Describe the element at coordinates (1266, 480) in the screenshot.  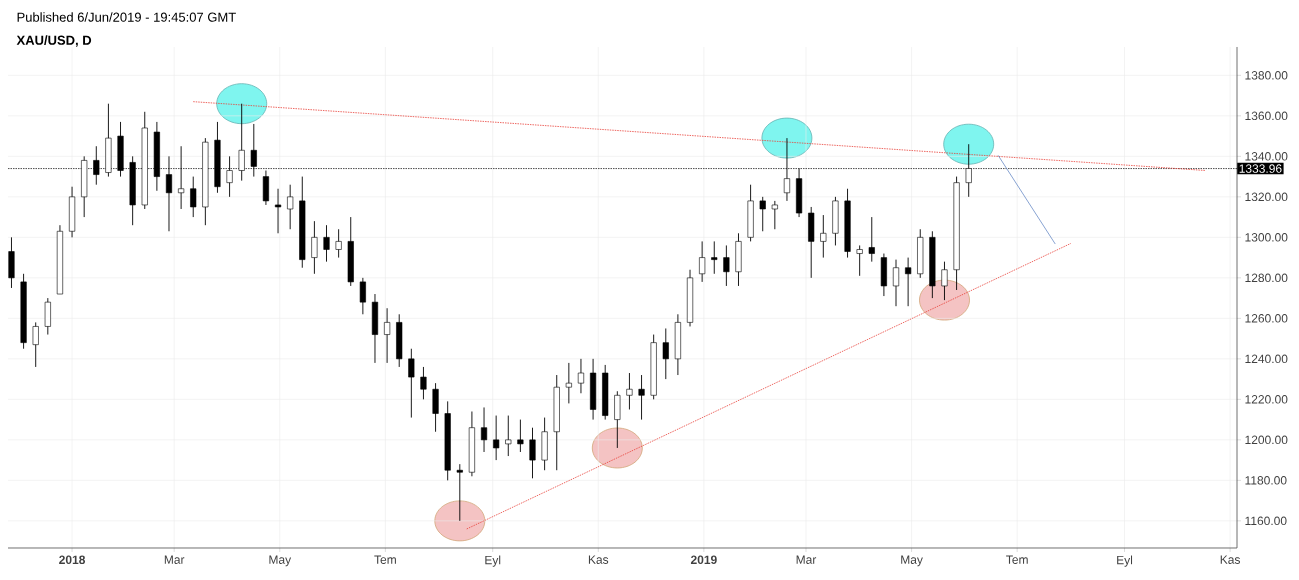
I see `y-tick-label: 1180.00` at that location.